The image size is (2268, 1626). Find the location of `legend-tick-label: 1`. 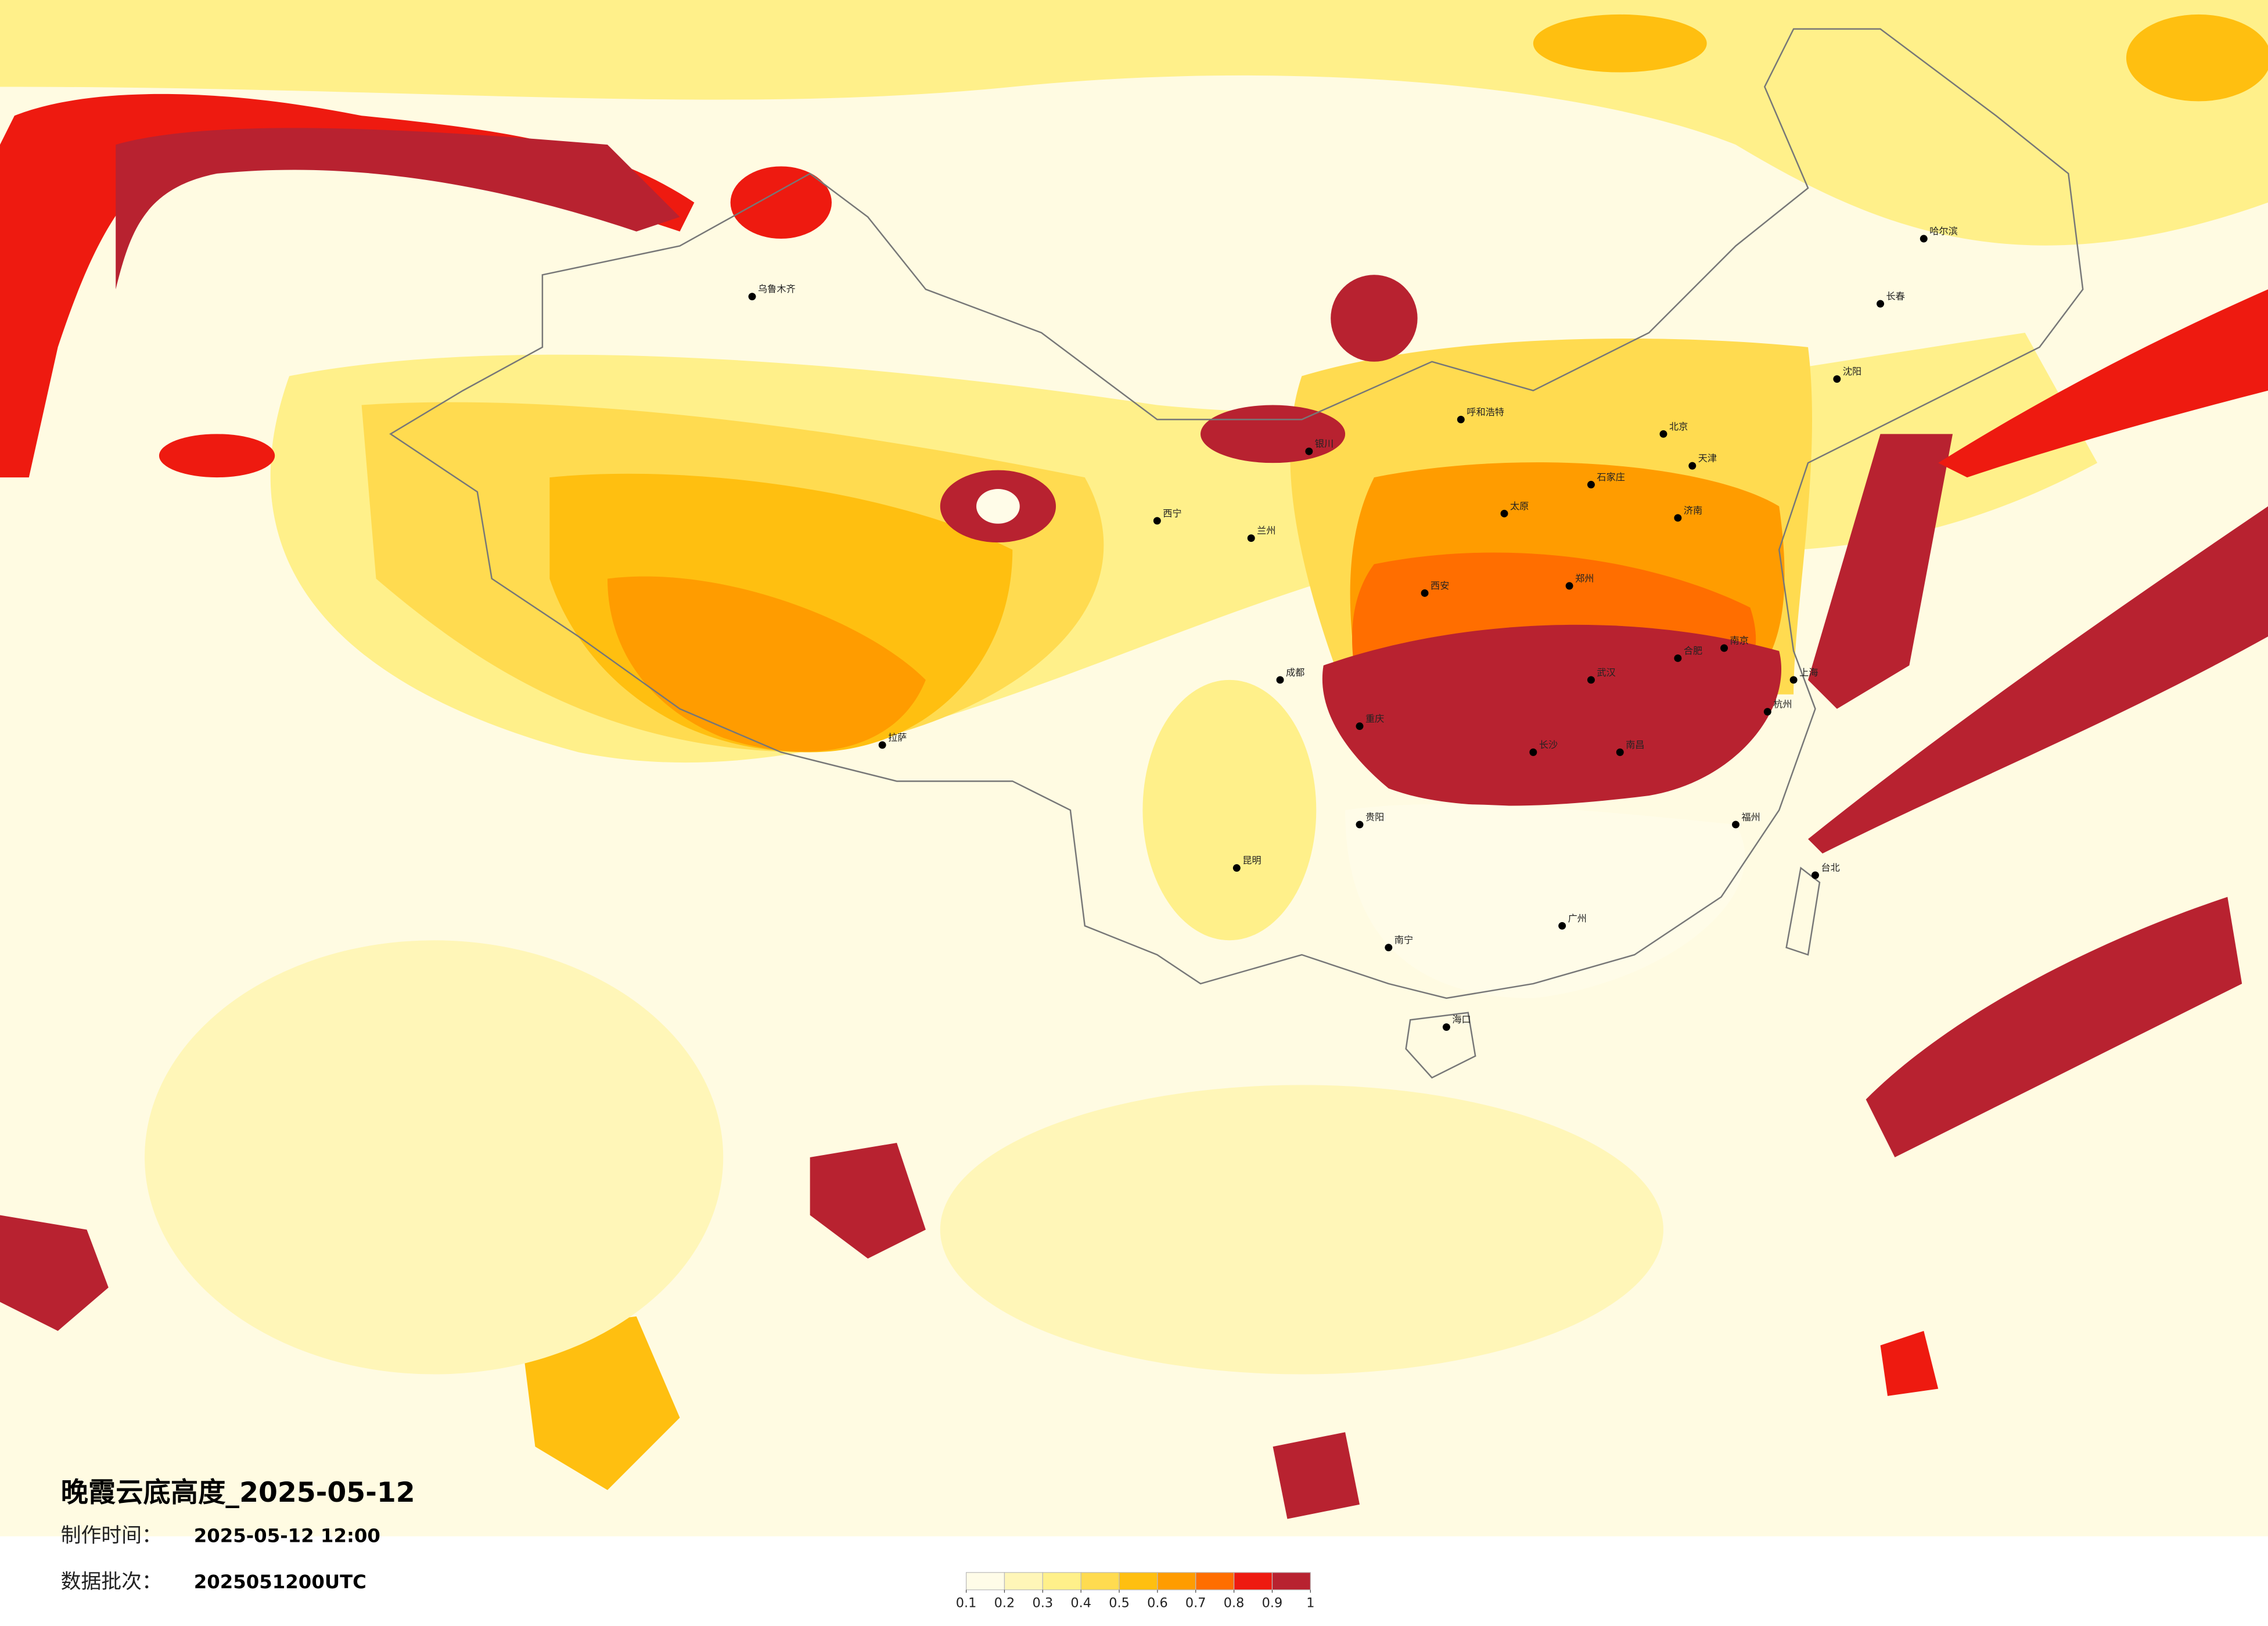

legend-tick-label: 1 is located at coordinates (1310, 1603).